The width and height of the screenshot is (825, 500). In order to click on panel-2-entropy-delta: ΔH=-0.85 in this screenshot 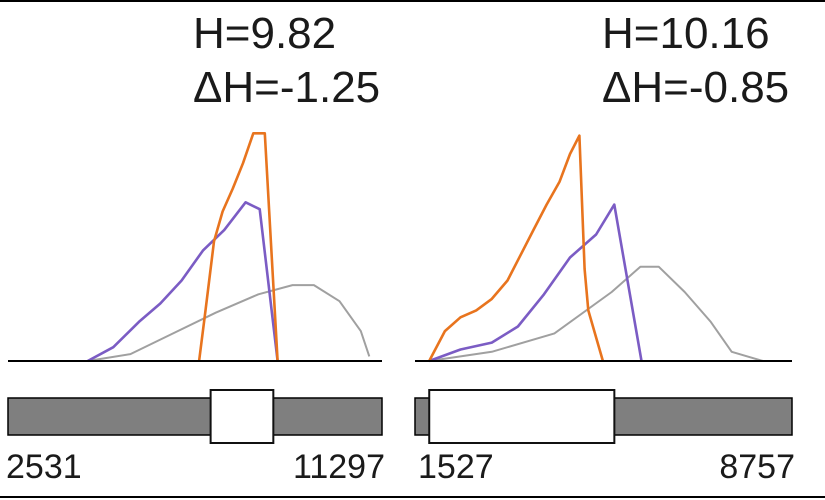, I will do `click(696, 87)`.